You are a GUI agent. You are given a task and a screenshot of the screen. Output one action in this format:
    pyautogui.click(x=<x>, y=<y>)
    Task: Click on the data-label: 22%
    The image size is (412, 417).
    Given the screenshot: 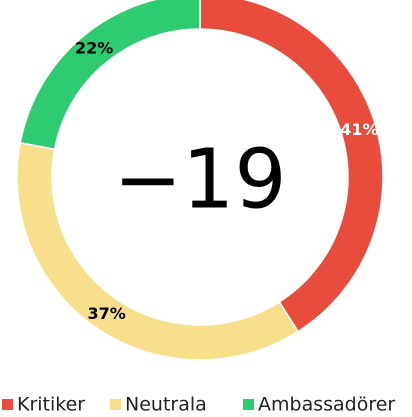 What is the action you would take?
    pyautogui.click(x=94, y=48)
    